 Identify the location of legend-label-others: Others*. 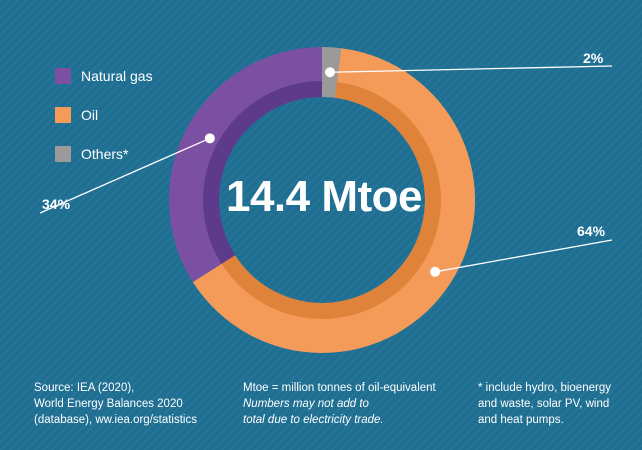
(105, 154).